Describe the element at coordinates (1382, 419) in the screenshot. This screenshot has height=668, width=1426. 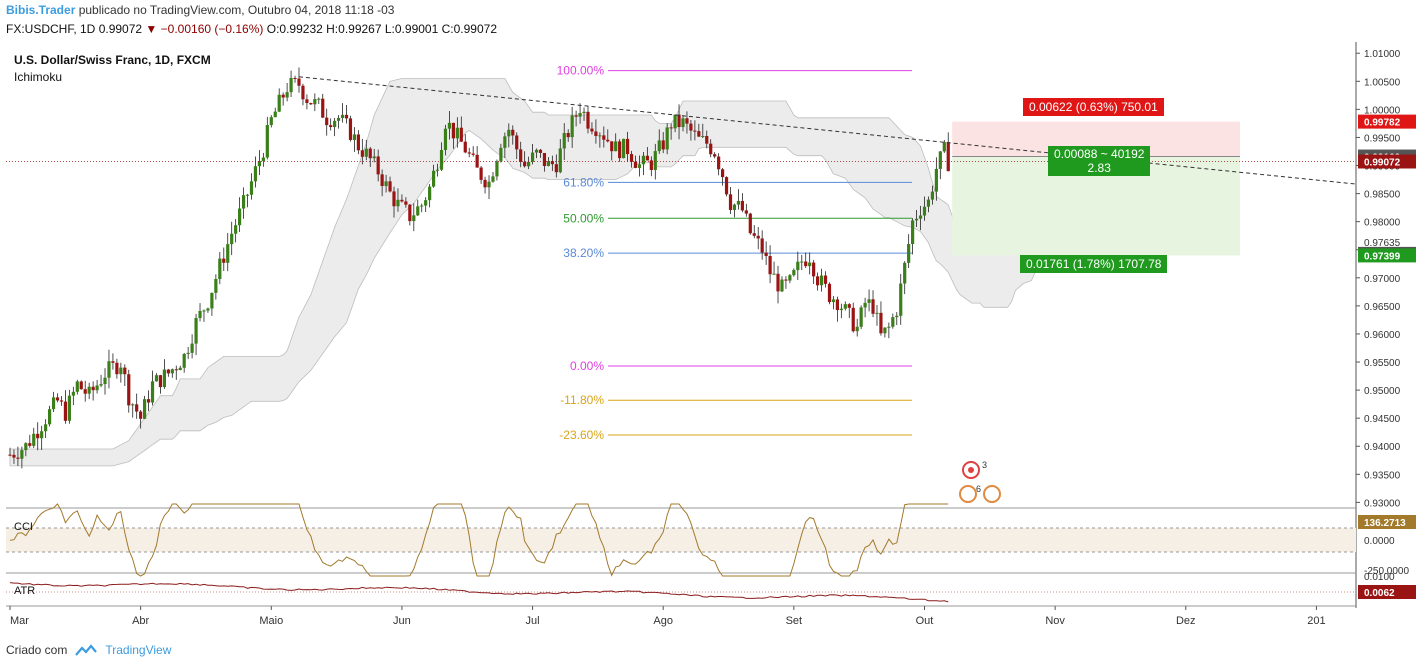
I see `y-tick-label: 0.94500` at that location.